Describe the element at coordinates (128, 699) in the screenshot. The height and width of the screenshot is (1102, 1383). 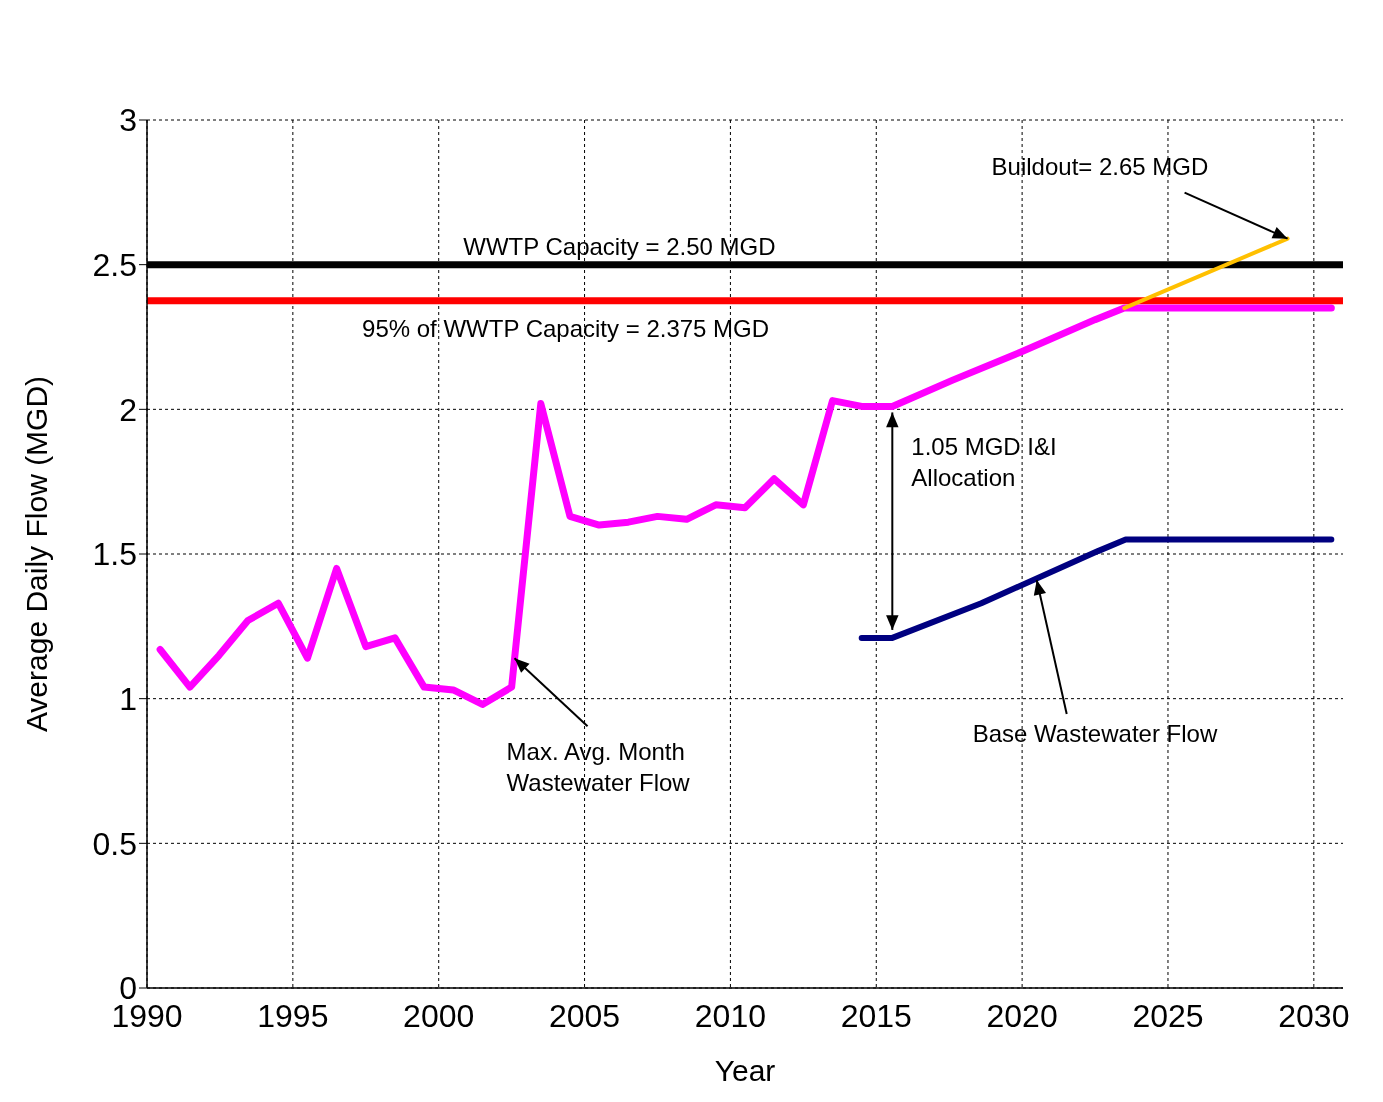
I see `y-tick-label: 1` at that location.